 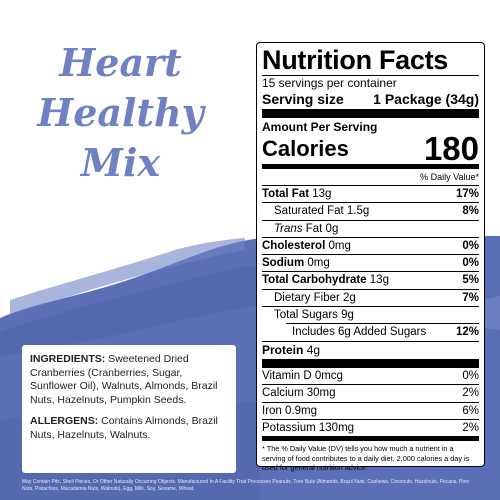 I want to click on calories-row: Calories 180, so click(x=370, y=148).